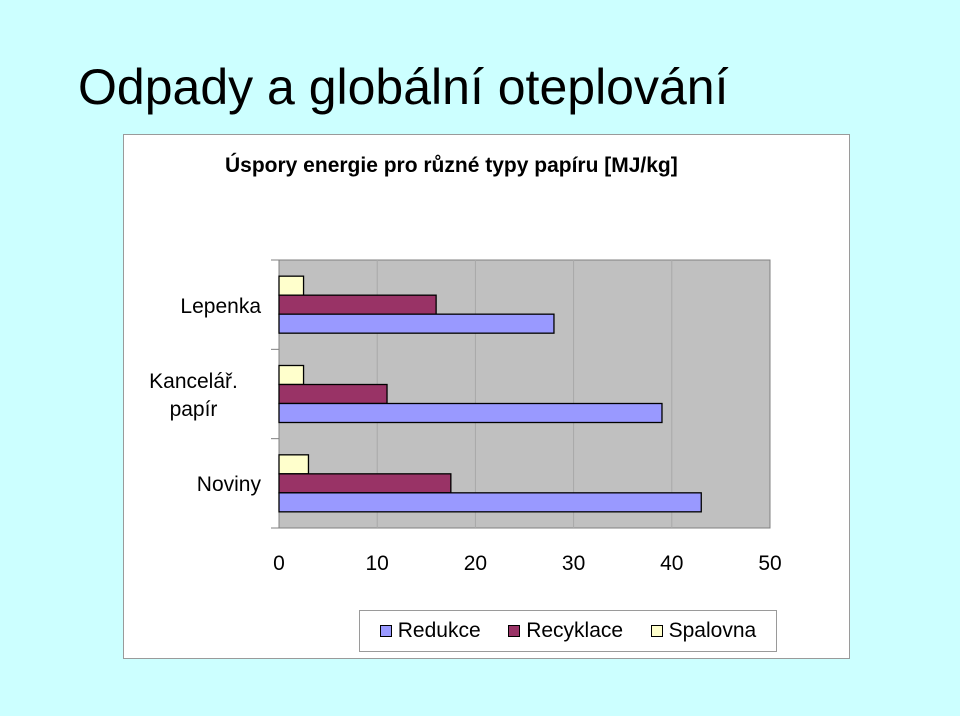 The height and width of the screenshot is (716, 960). What do you see at coordinates (220, 306) in the screenshot?
I see `category-label: Lepenka` at bounding box center [220, 306].